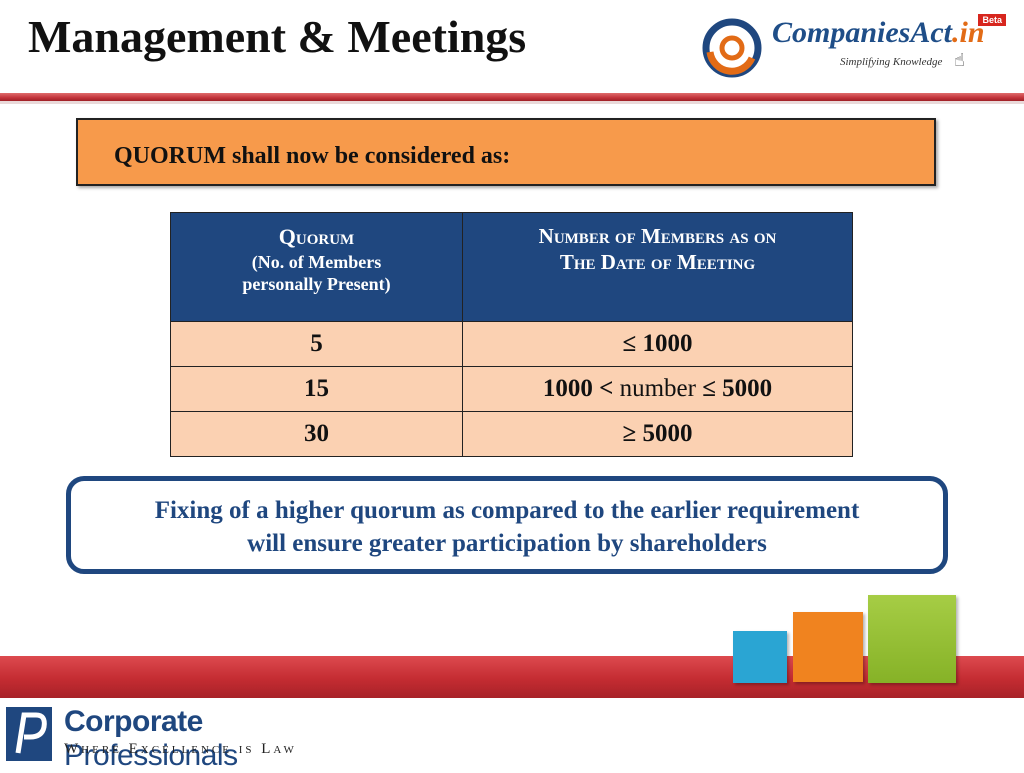  What do you see at coordinates (316, 434) in the screenshot?
I see `quorum-cell: 30` at bounding box center [316, 434].